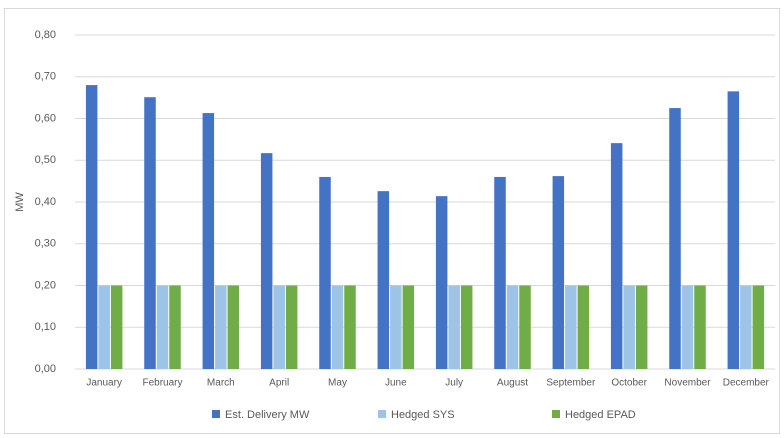 This screenshot has height=438, width=784. What do you see at coordinates (45, 327) in the screenshot?
I see `y-tick-label: 0,10` at bounding box center [45, 327].